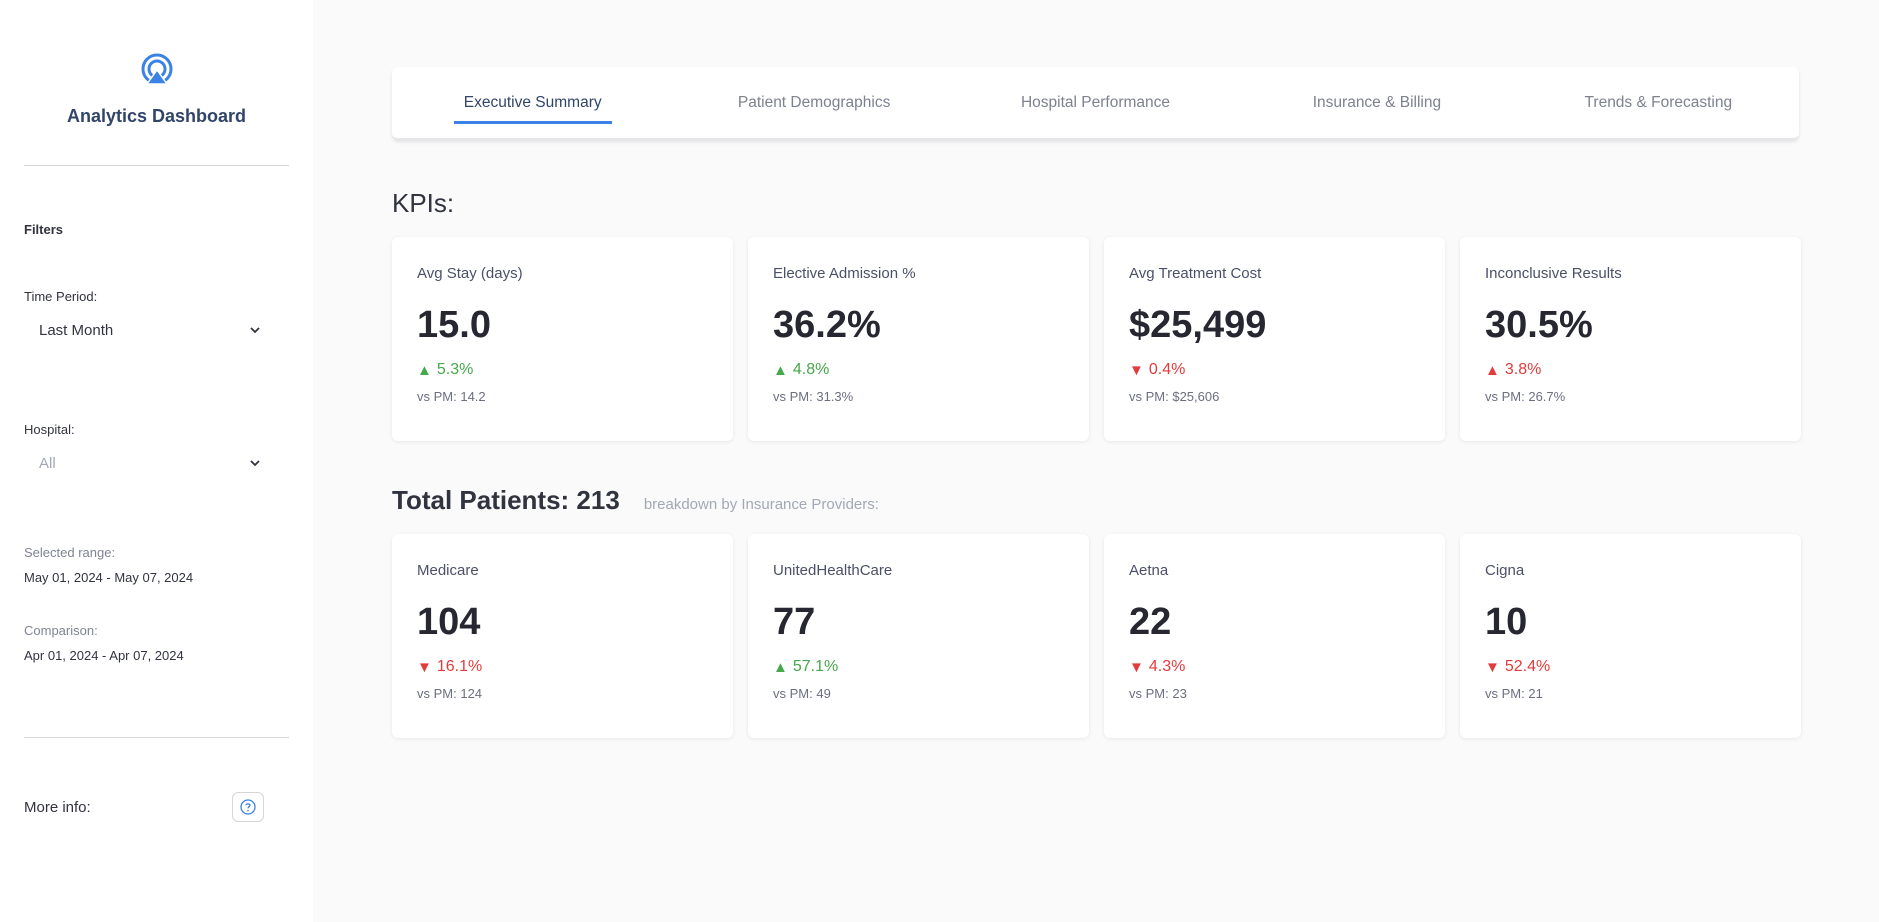 The height and width of the screenshot is (922, 1879). Describe the element at coordinates (562, 339) in the screenshot. I see `kpi-card: Avg Stay (days) 15.0 ▲ 5.3% vs PM: 14.2` at that location.